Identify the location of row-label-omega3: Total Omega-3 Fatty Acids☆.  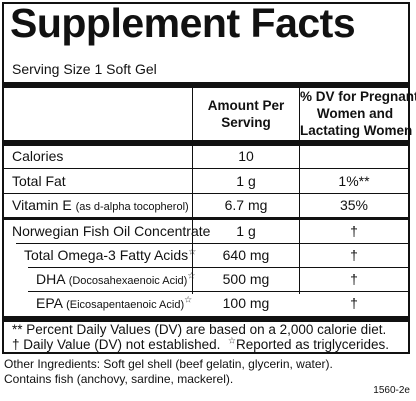
(110, 254).